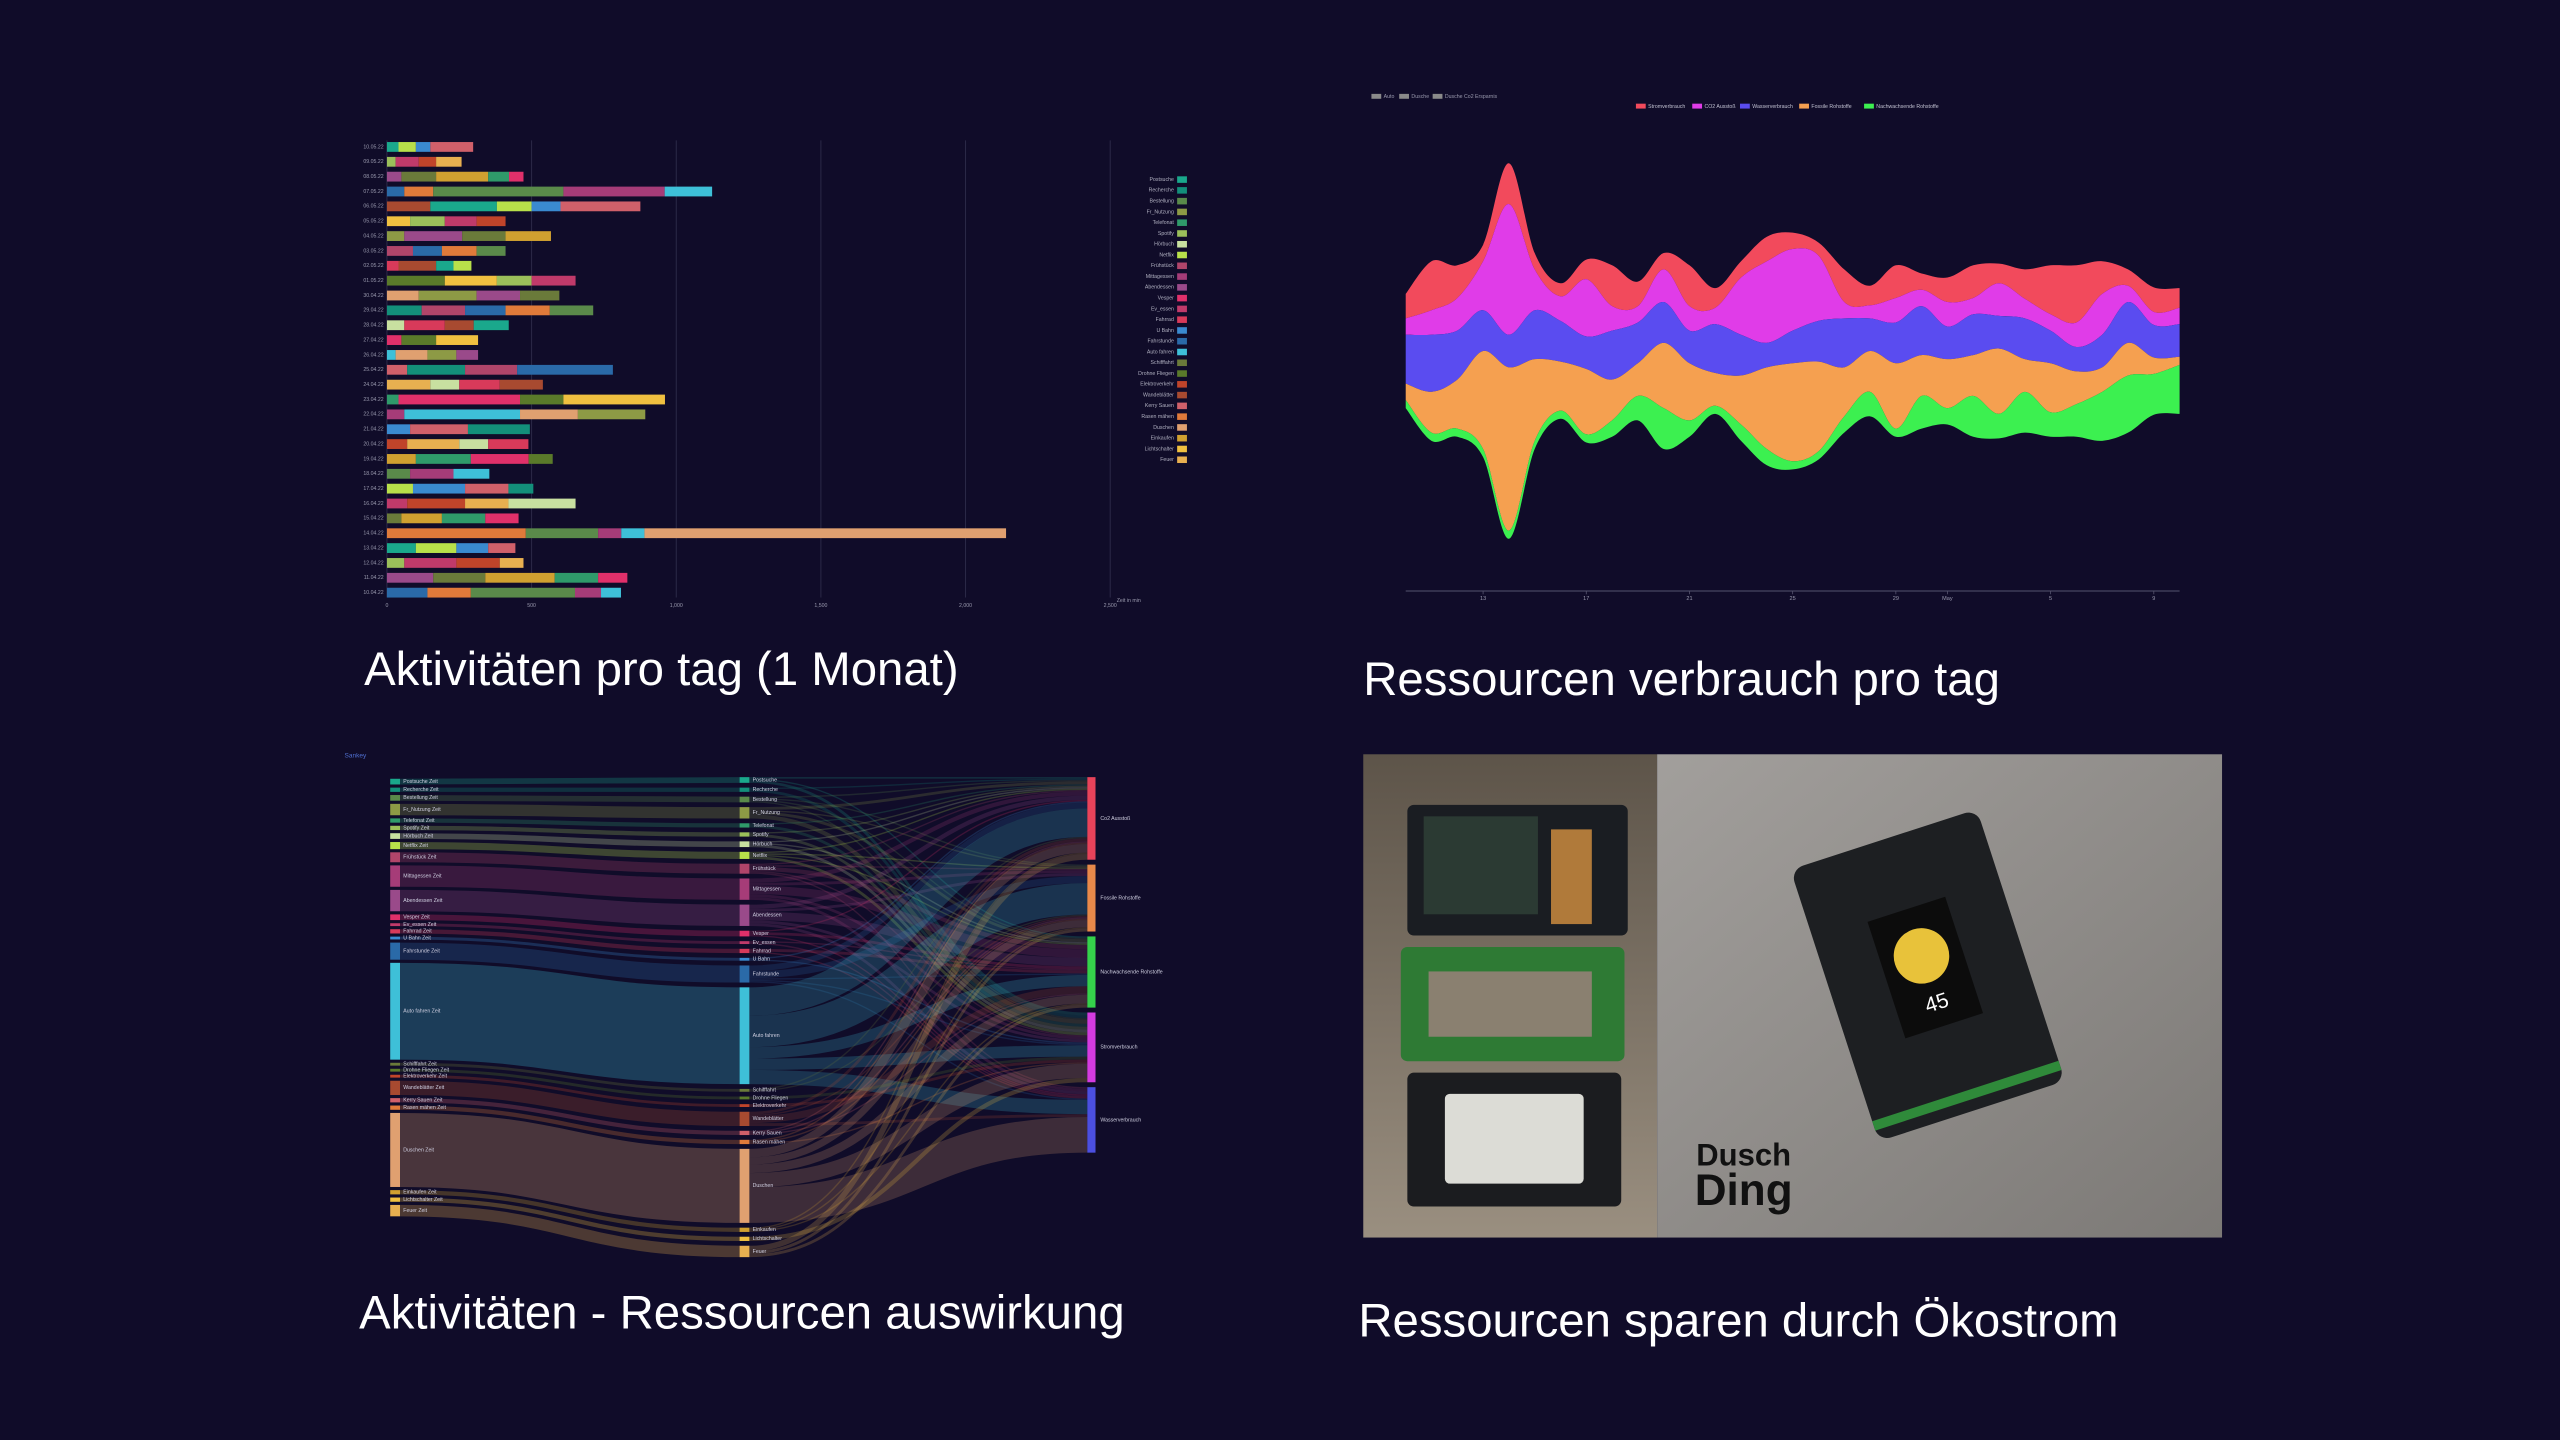  Describe the element at coordinates (760, 1252) in the screenshot. I see `node-label: Feuer` at that location.